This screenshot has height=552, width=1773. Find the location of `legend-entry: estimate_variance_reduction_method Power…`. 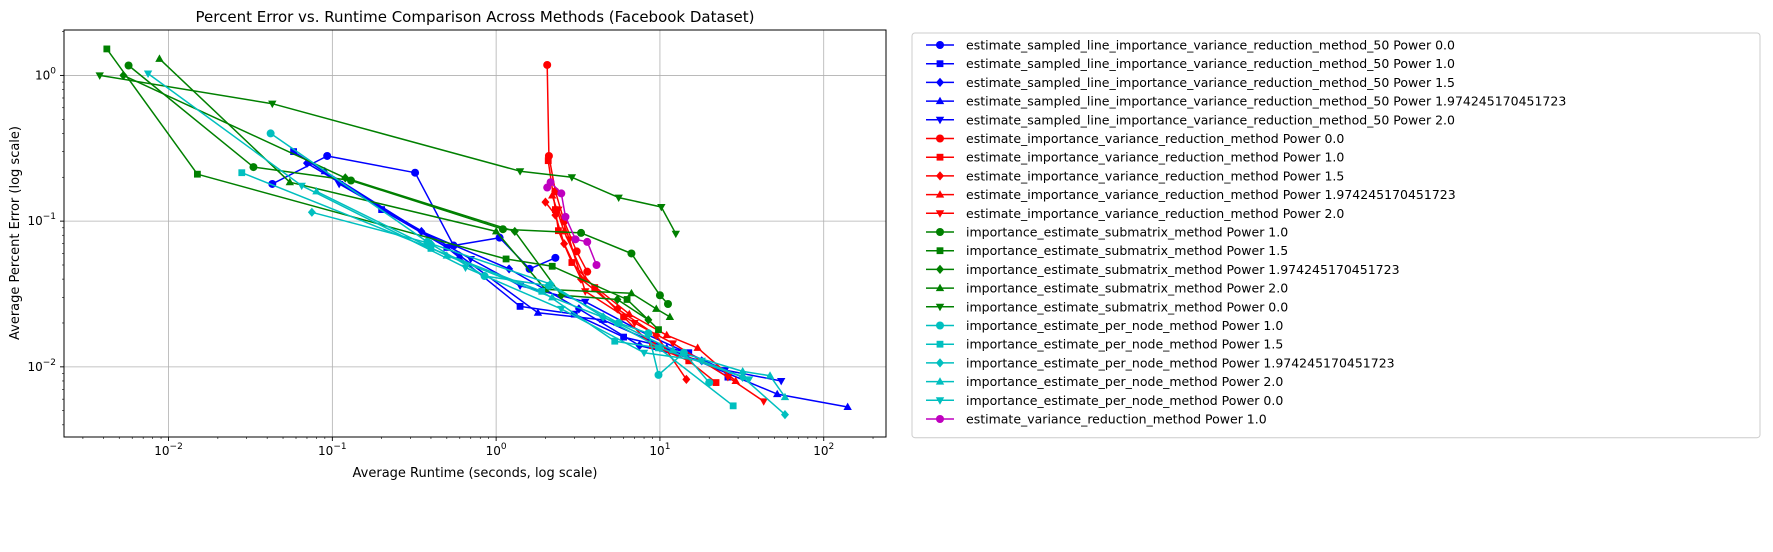

legend-entry: estimate_variance_reduction_method Power… is located at coordinates (1096, 419).